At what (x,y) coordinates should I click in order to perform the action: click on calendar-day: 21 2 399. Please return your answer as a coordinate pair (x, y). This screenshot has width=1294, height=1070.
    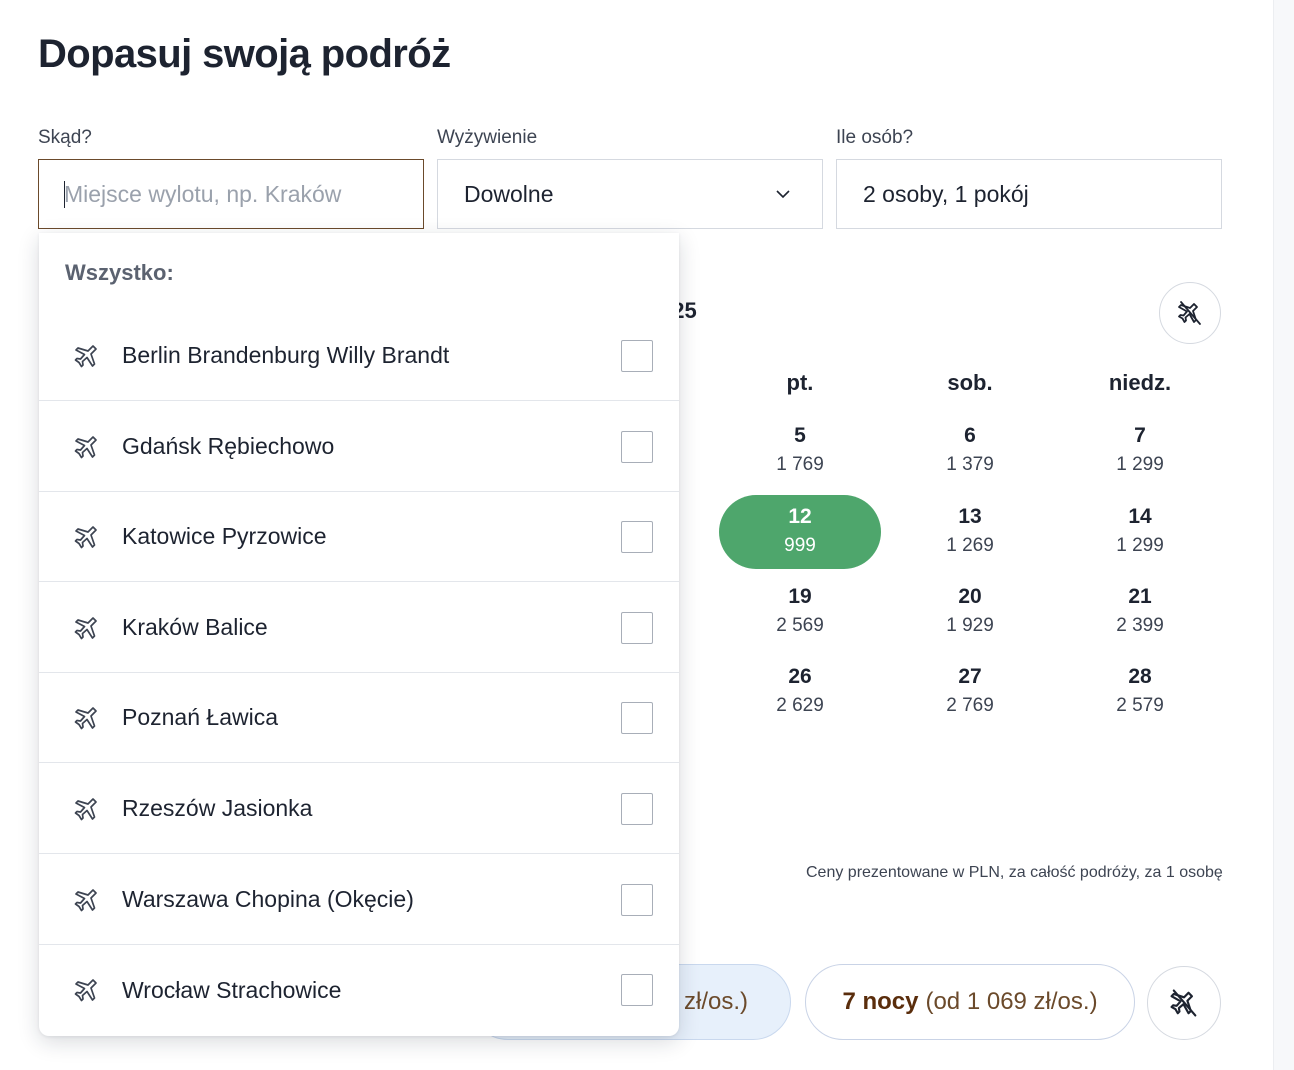
    Looking at the image, I should click on (1140, 612).